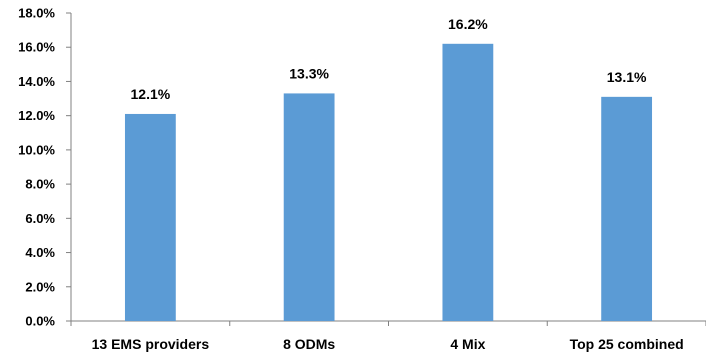  Describe the element at coordinates (468, 24) in the screenshot. I see `bar-value-label: 16.2%` at that location.